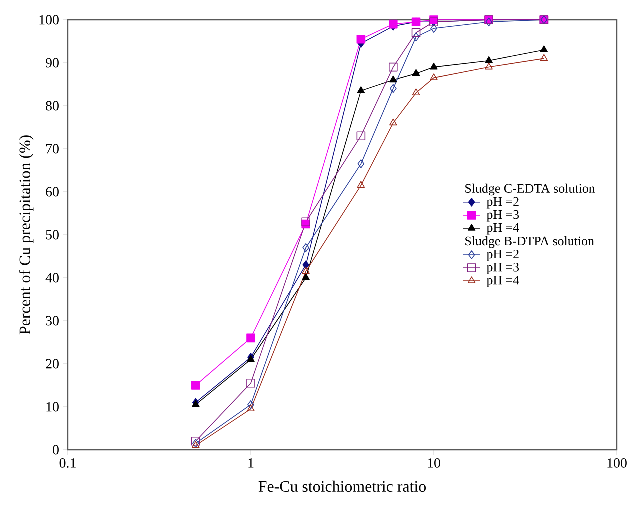 The height and width of the screenshot is (513, 632). I want to click on y-tick-label: 70, so click(52, 149).